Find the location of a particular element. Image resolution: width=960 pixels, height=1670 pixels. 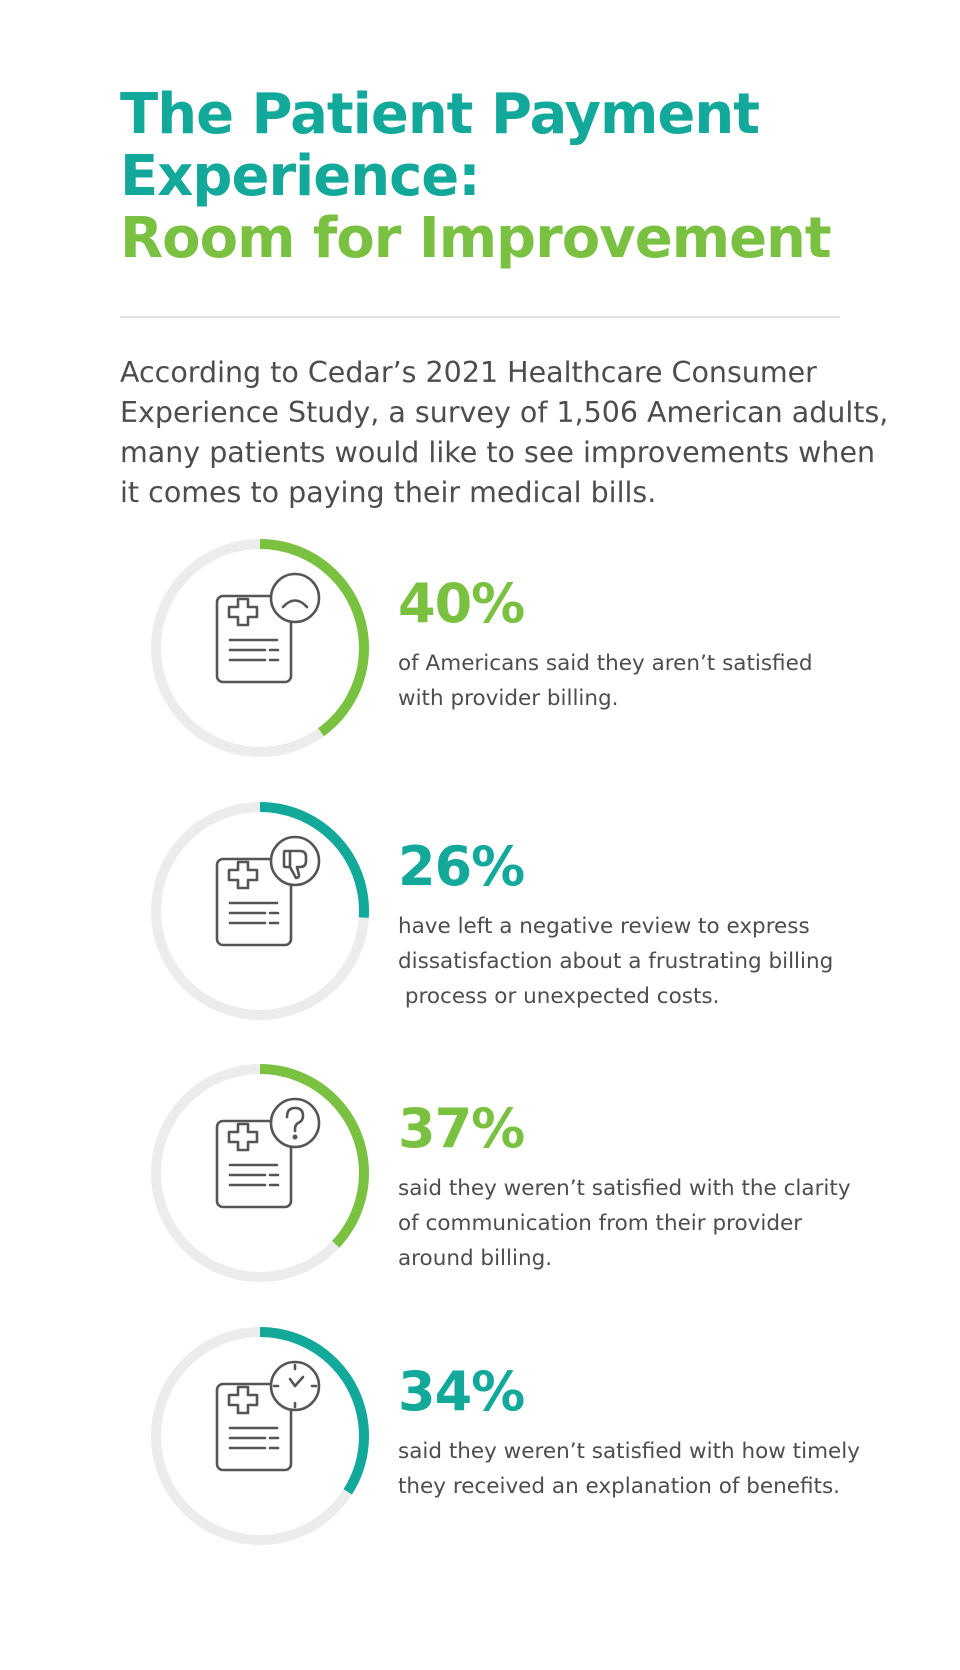

divider is located at coordinates (480, 317).